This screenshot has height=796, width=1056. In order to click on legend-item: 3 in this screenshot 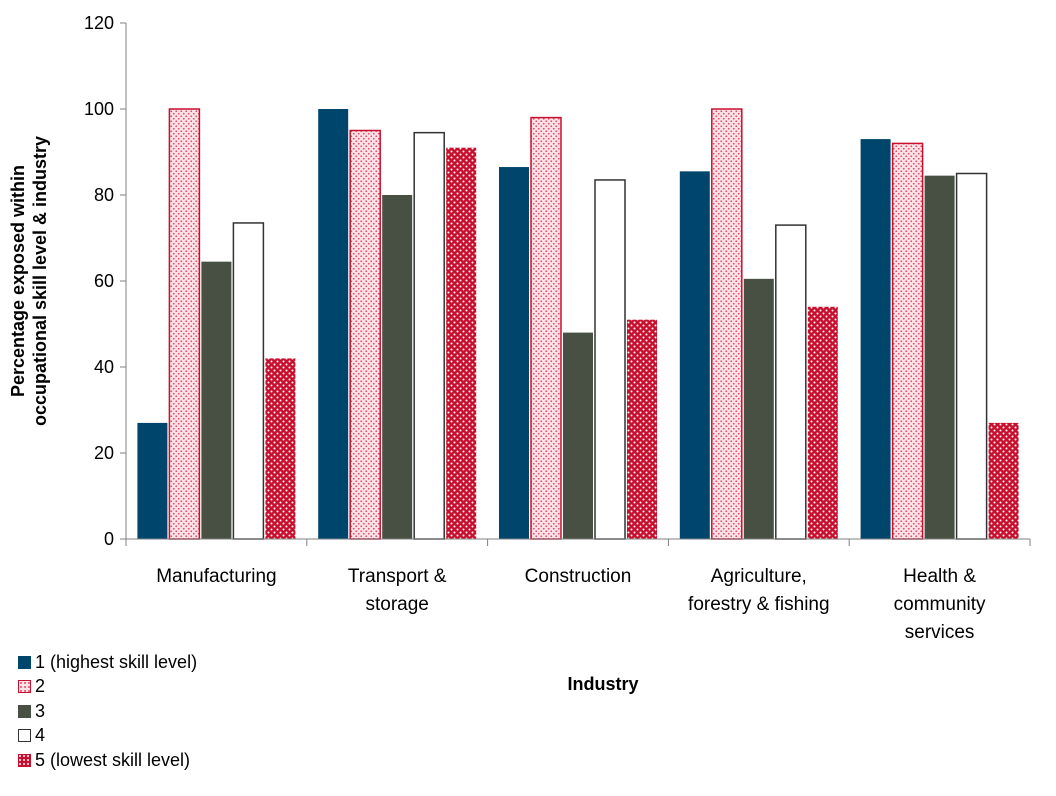, I will do `click(107, 711)`.